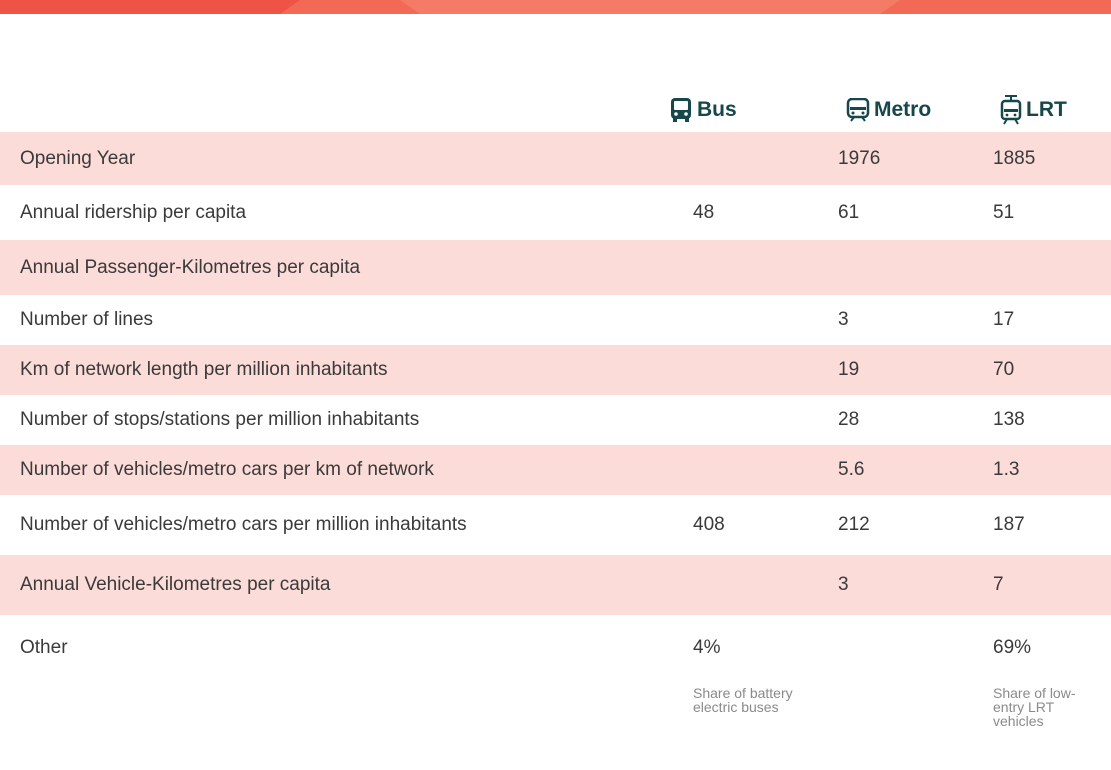 The width and height of the screenshot is (1111, 770). I want to click on row-label: Annual Passenger-Kilometres per capita, so click(190, 267).